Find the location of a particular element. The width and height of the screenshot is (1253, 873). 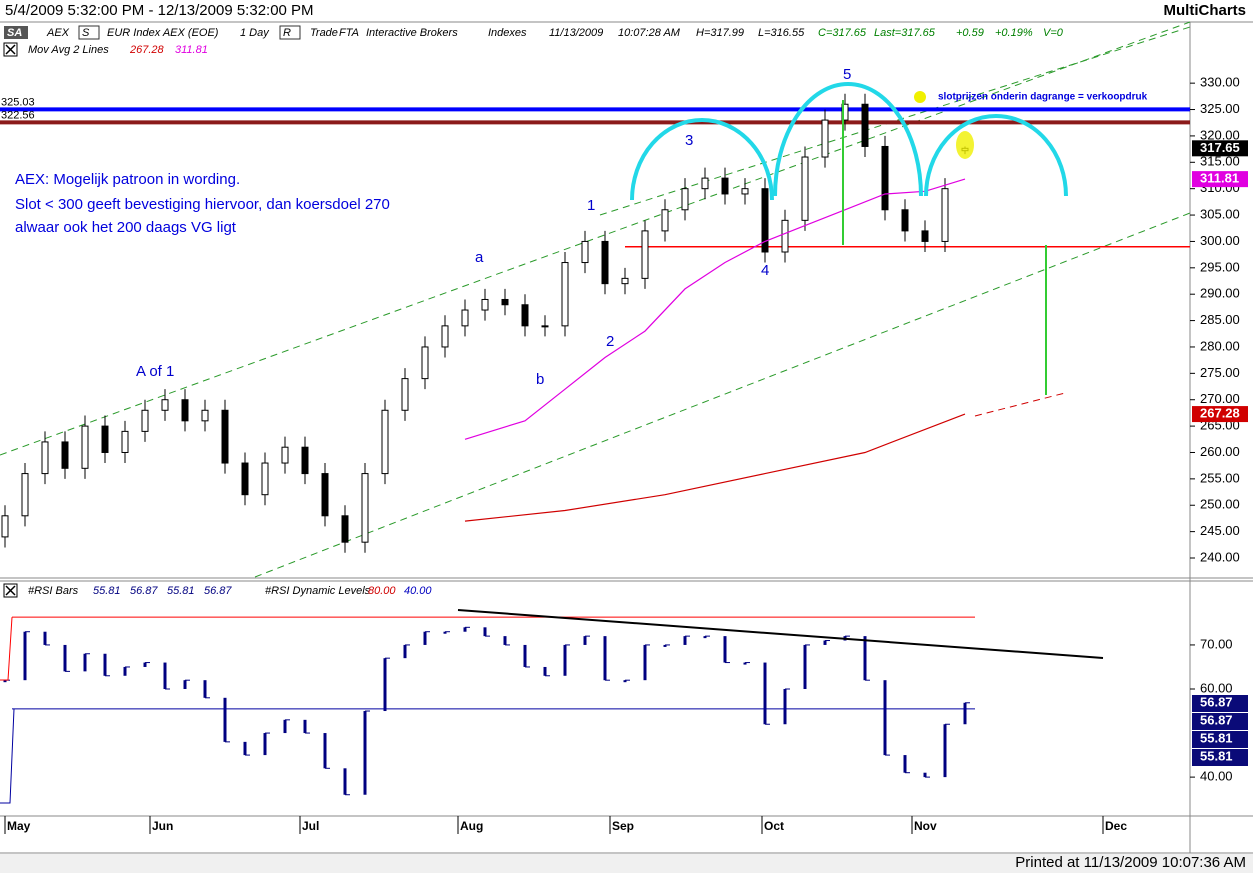

y-tick-label: 295.00 is located at coordinates (1220, 266).